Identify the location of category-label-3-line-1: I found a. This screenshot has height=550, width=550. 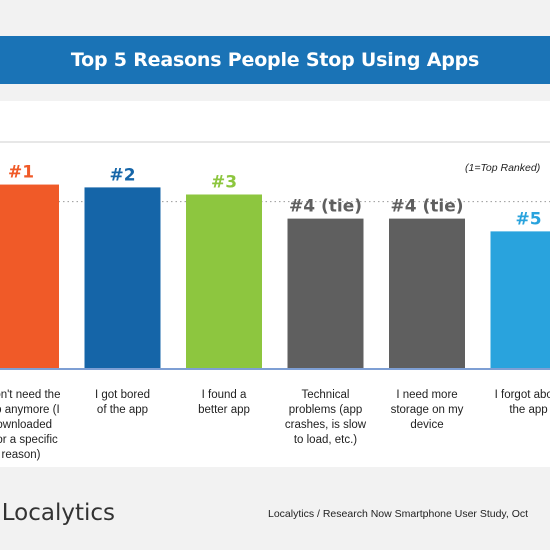
(224, 395).